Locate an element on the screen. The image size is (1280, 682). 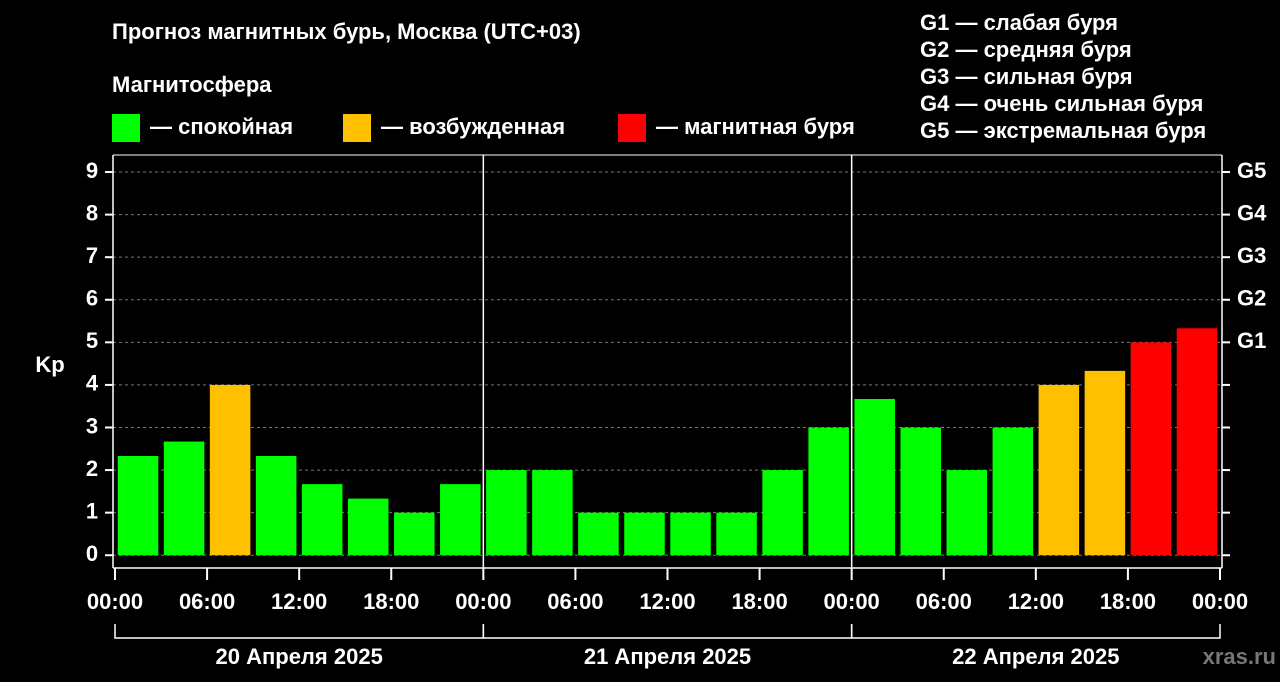
y-tick-label: 8 is located at coordinates (92, 212).